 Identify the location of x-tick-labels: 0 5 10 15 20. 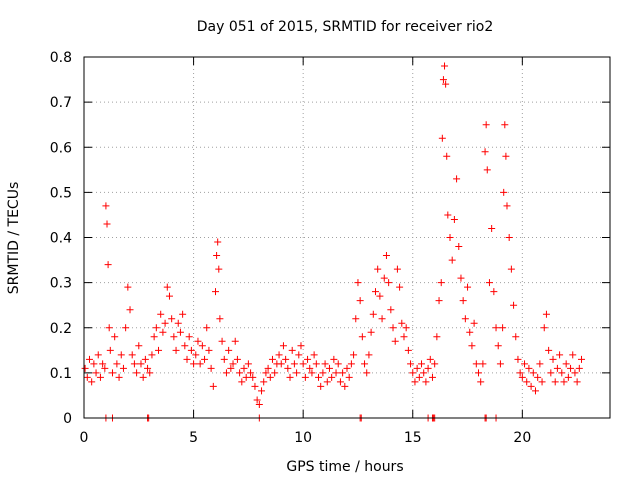
(306, 438).